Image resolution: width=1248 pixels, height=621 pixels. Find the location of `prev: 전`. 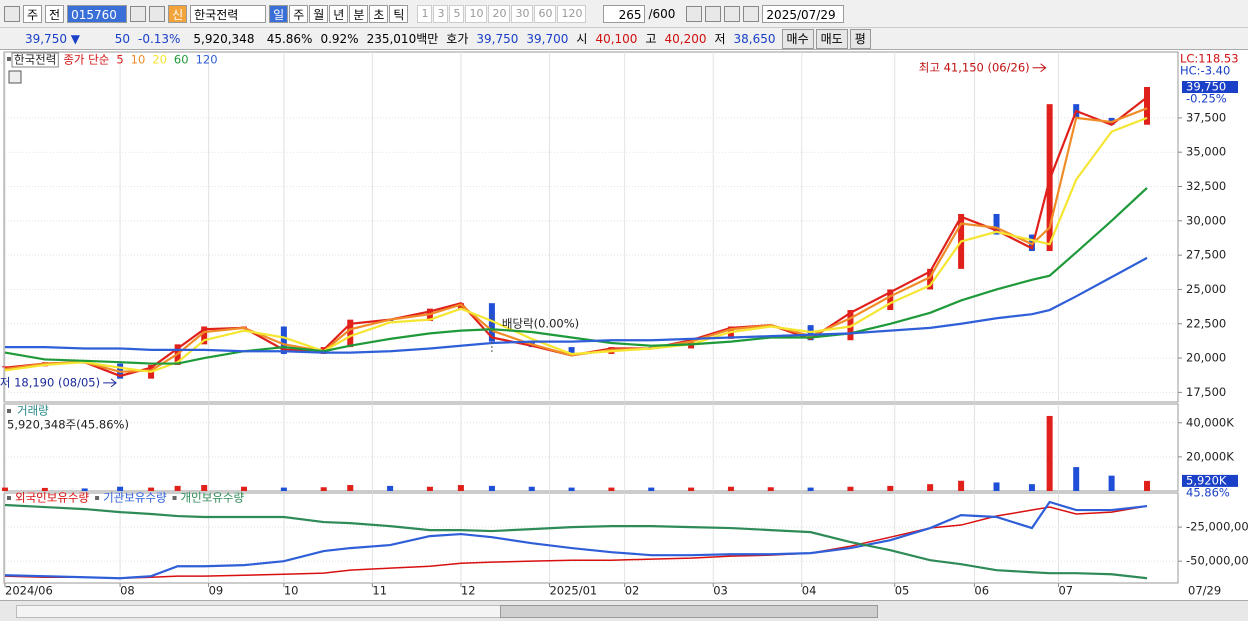

prev: 전 is located at coordinates (55, 13).